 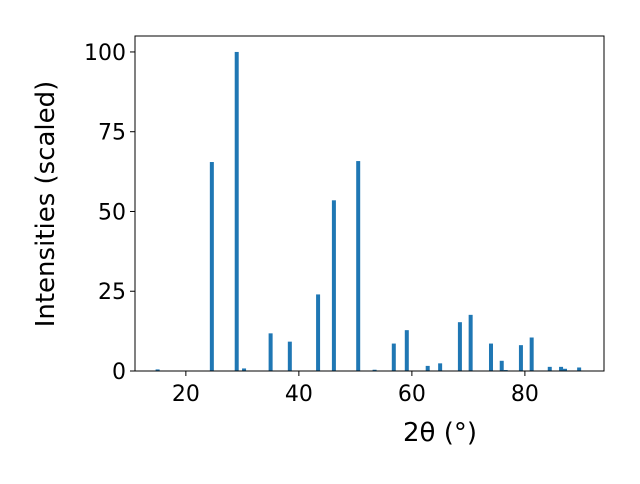 I want to click on x-tick-label: 60, so click(x=412, y=394).